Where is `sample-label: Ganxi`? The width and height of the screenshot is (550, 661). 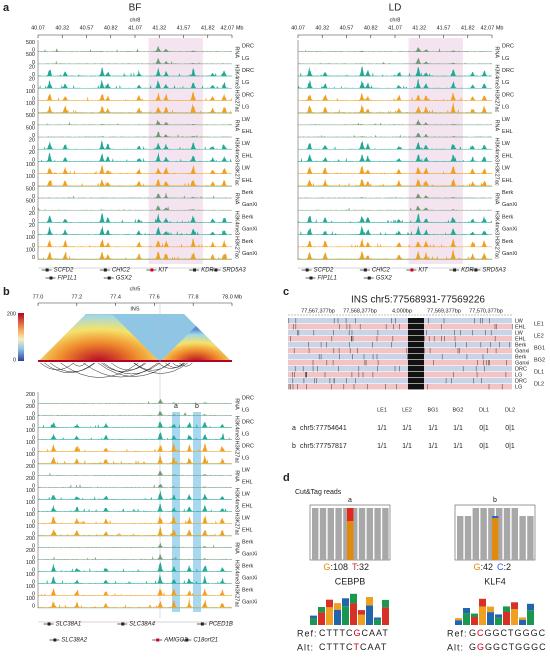
sample-label: Ganxi is located at coordinates (522, 363).